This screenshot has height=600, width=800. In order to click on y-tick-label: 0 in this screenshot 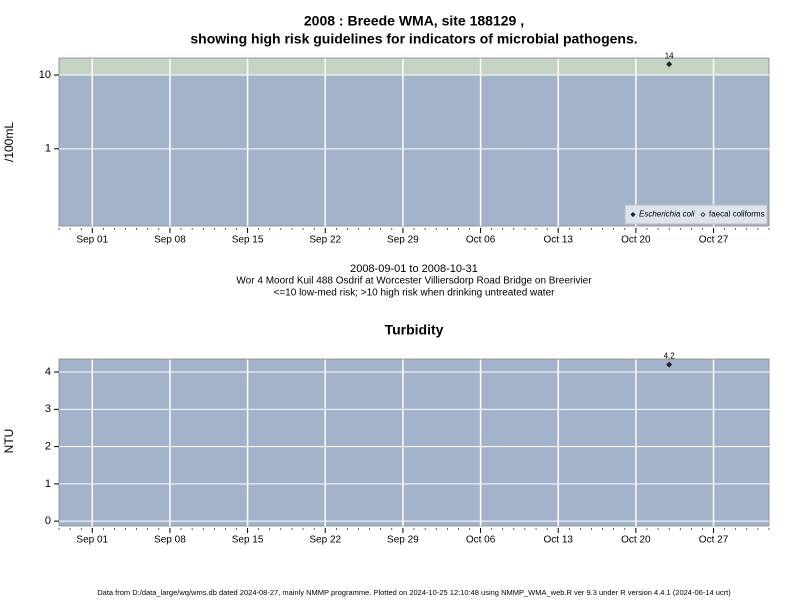, I will do `click(48, 521)`.